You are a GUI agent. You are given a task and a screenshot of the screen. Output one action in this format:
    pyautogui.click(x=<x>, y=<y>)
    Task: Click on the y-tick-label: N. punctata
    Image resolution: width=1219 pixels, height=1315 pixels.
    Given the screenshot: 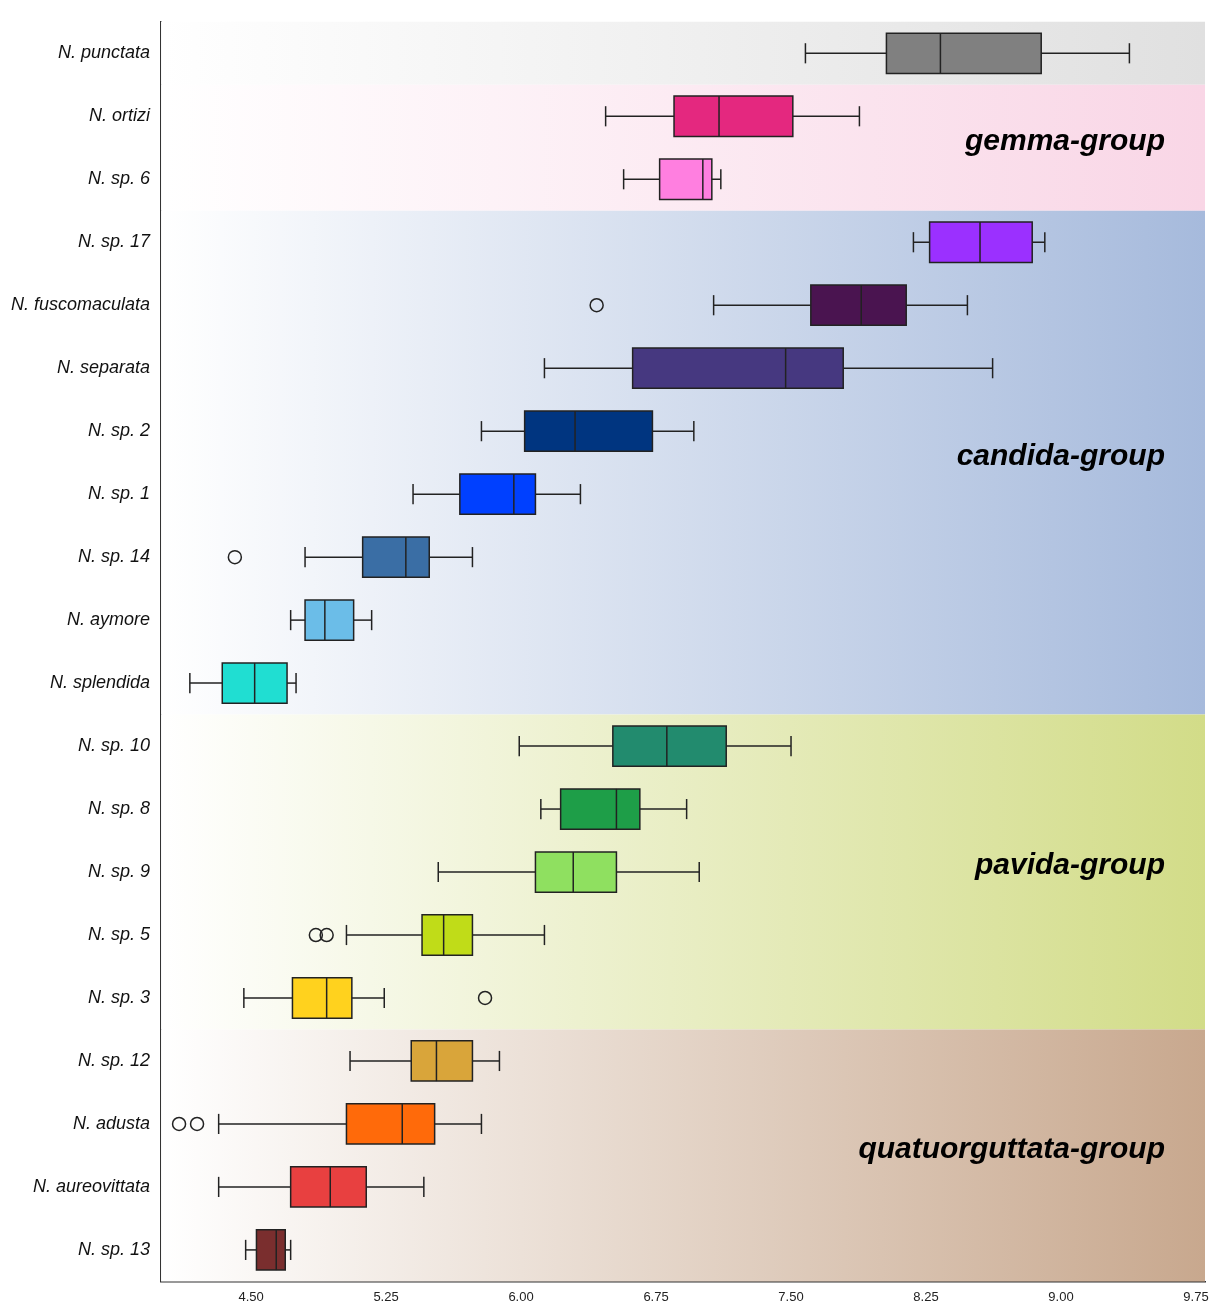 What is the action you would take?
    pyautogui.click(x=104, y=52)
    